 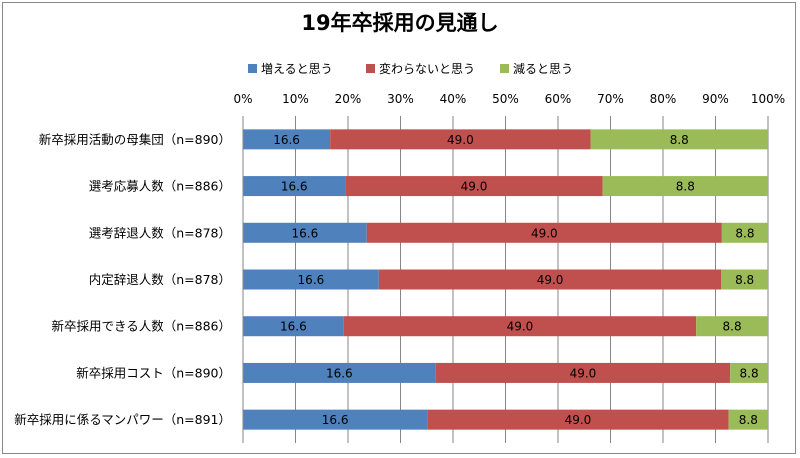 I want to click on data-label-1-2: 8.8, so click(x=685, y=187).